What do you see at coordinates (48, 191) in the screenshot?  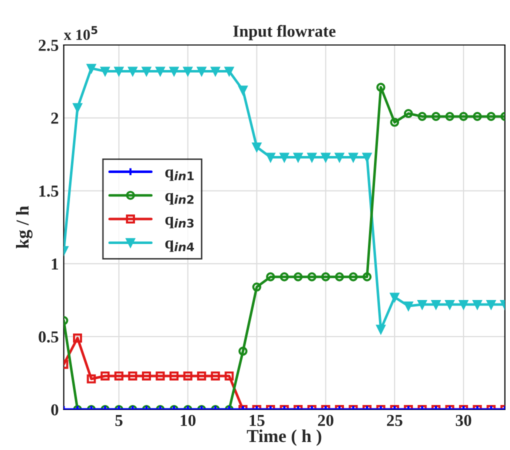 I see `y-tick-label: 1.5` at bounding box center [48, 191].